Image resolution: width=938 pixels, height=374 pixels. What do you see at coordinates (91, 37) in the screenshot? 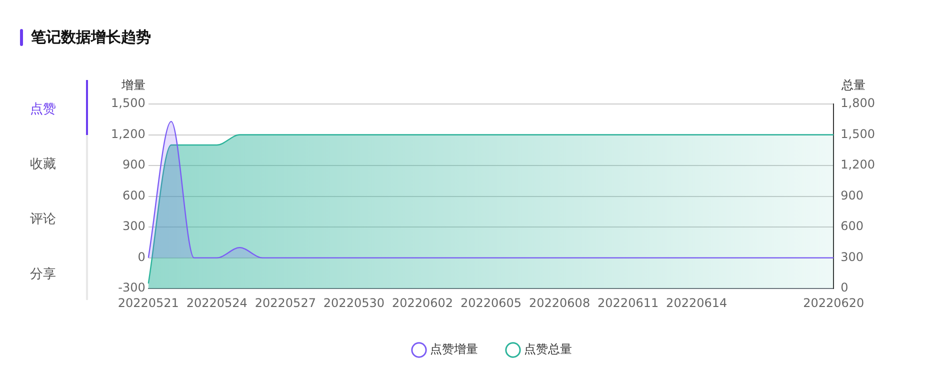
I see `chart-title: 笔记数据增长趋势` at bounding box center [91, 37].